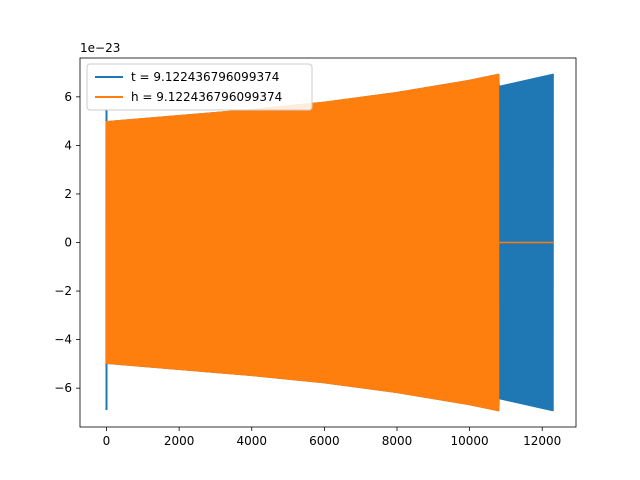  I want to click on legend-box, so click(199, 87).